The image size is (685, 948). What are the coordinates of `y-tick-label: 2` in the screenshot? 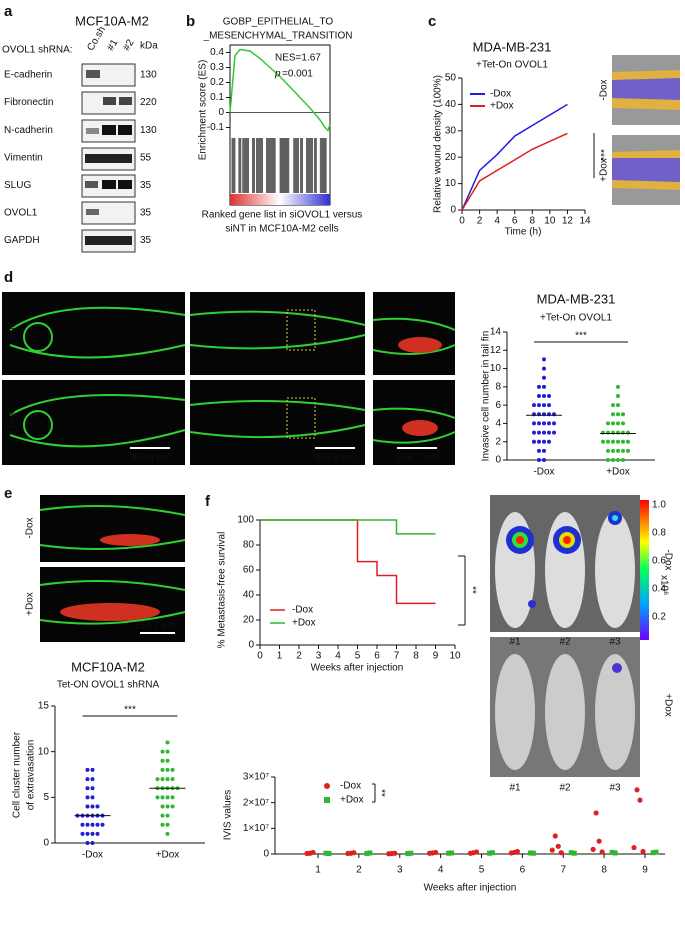 It's located at (498, 441).